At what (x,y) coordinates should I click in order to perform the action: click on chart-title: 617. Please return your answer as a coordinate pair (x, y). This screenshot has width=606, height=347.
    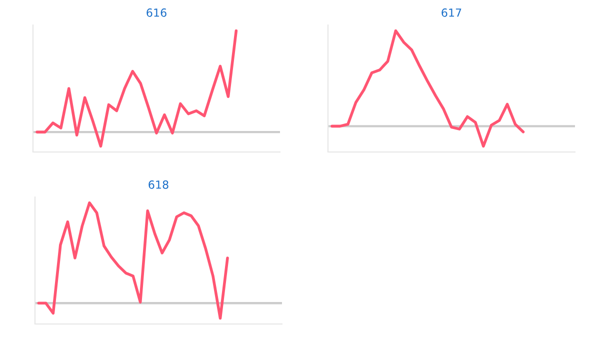
    Looking at the image, I should click on (452, 12).